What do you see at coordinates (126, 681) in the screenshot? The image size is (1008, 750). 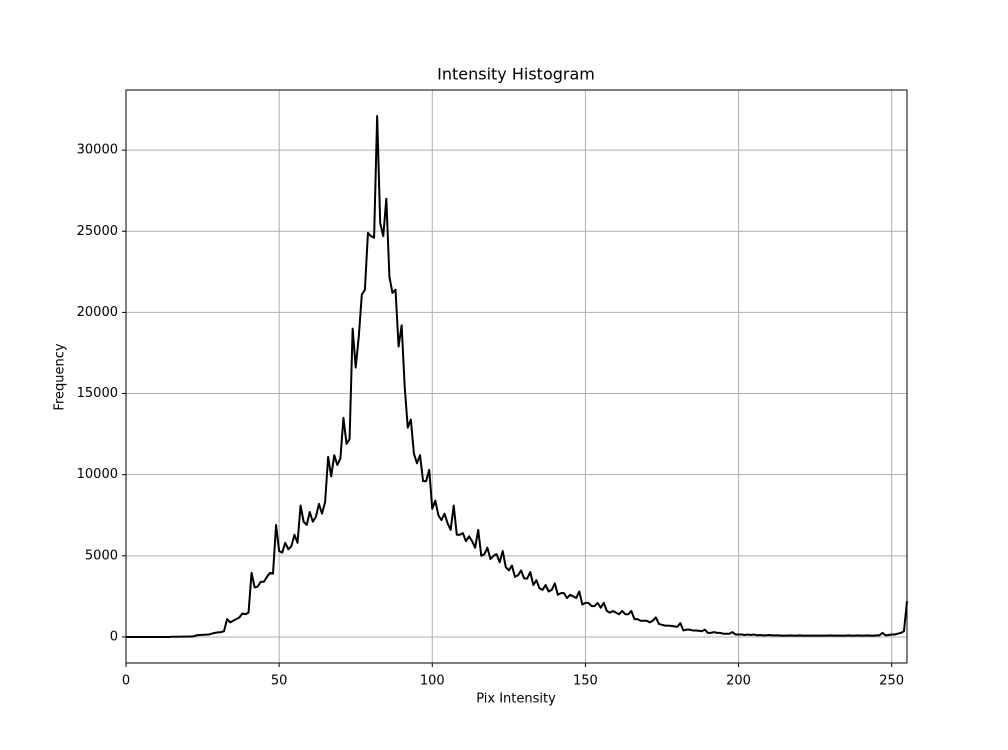 I see `x-tick-label: 0` at bounding box center [126, 681].